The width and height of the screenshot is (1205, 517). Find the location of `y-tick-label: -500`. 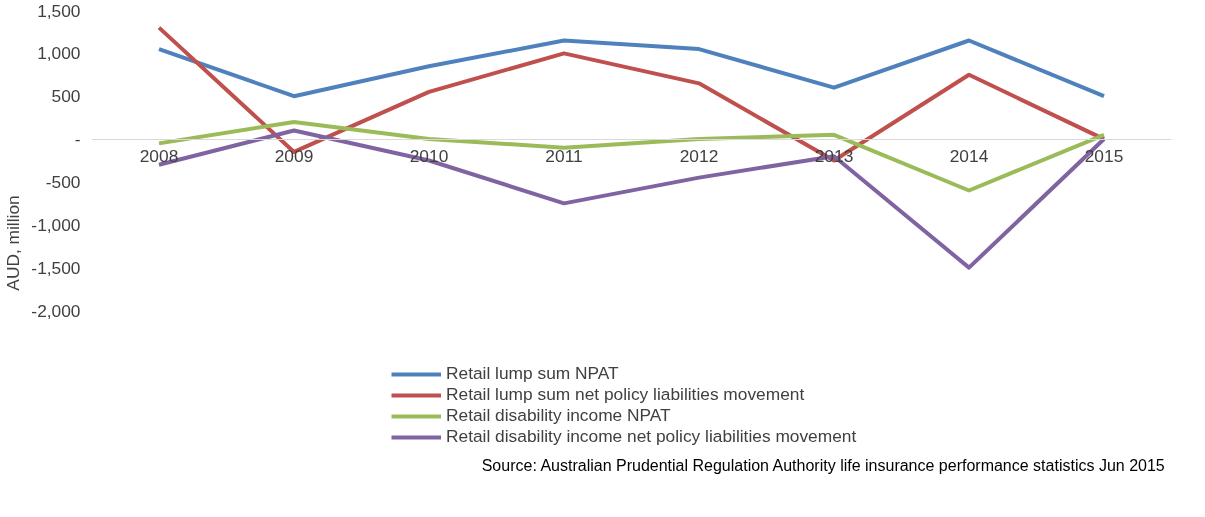

y-tick-label: -500 is located at coordinates (63, 181).